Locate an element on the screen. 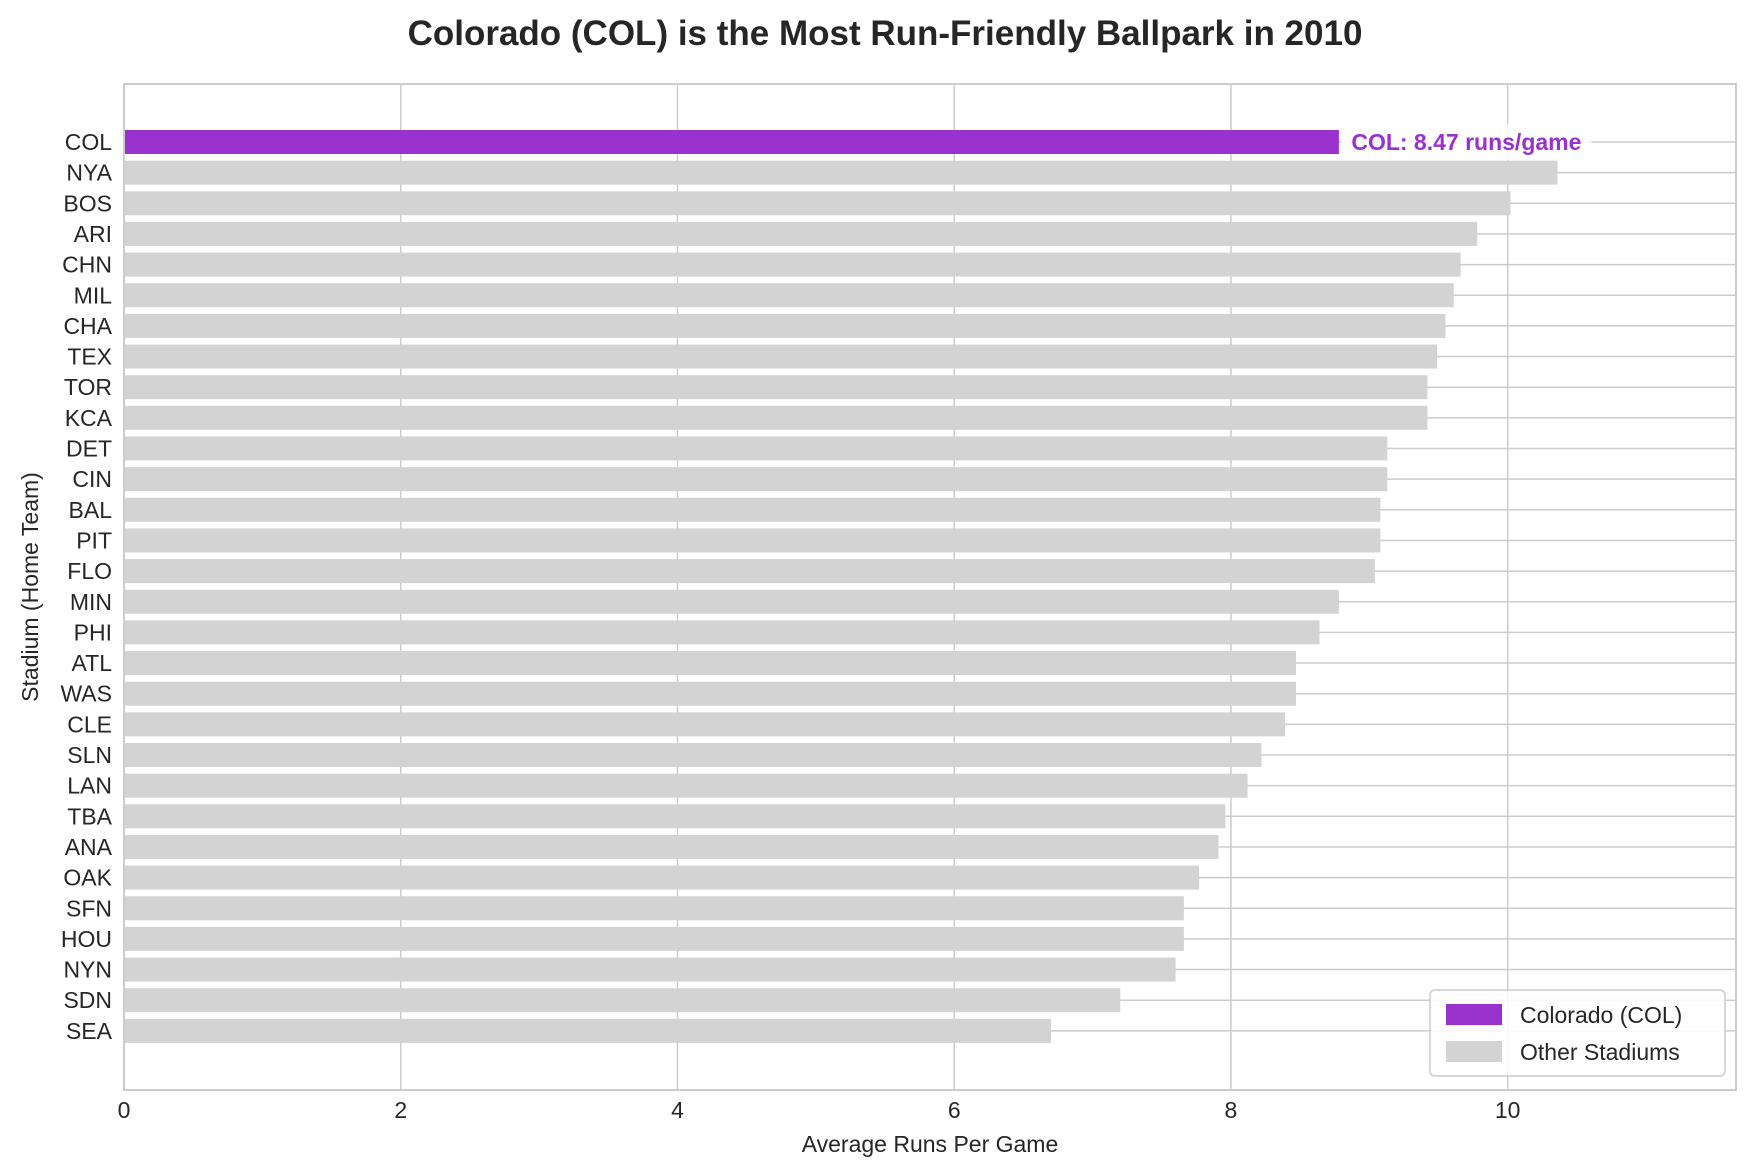 The height and width of the screenshot is (1174, 1750). bar-tor is located at coordinates (776, 387).